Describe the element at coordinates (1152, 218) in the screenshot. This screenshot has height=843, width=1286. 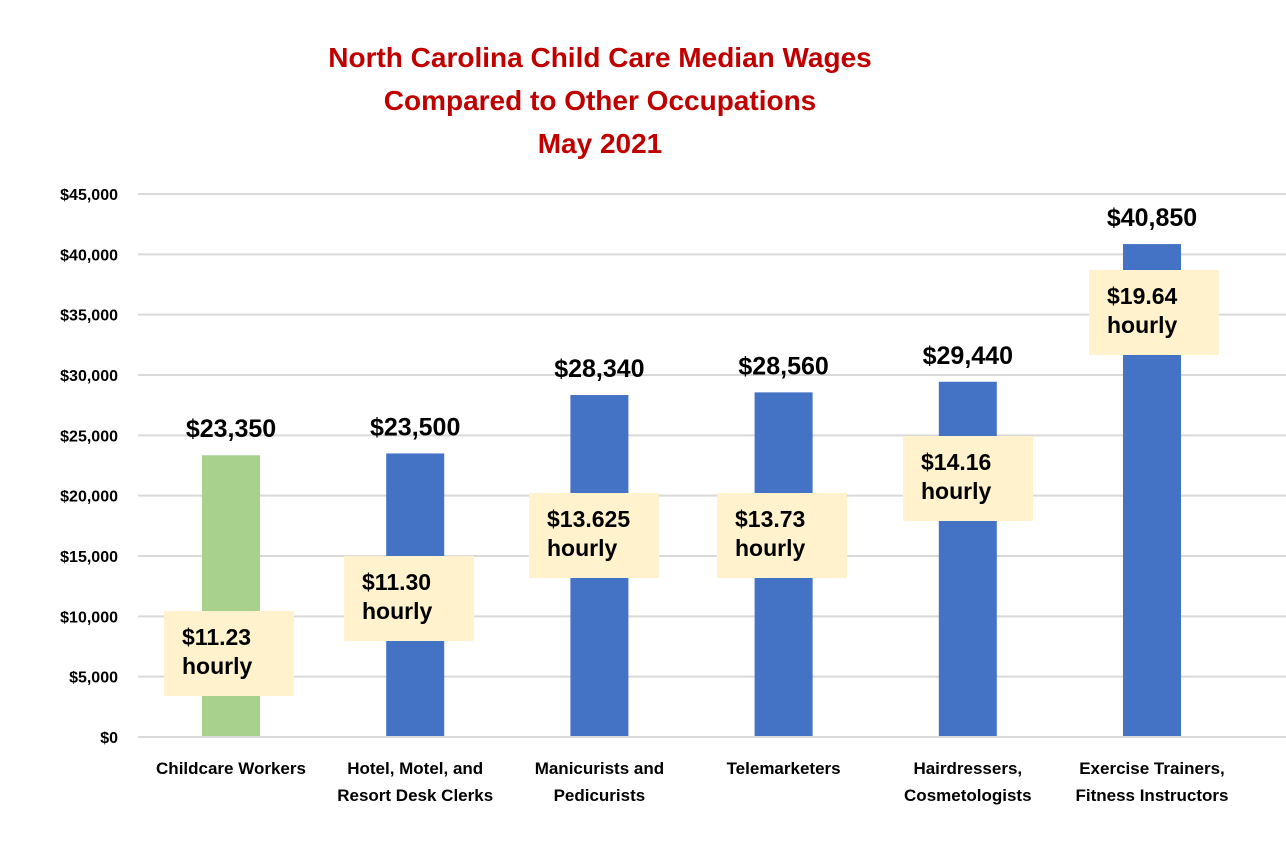
I see `data-label: $40,850` at that location.